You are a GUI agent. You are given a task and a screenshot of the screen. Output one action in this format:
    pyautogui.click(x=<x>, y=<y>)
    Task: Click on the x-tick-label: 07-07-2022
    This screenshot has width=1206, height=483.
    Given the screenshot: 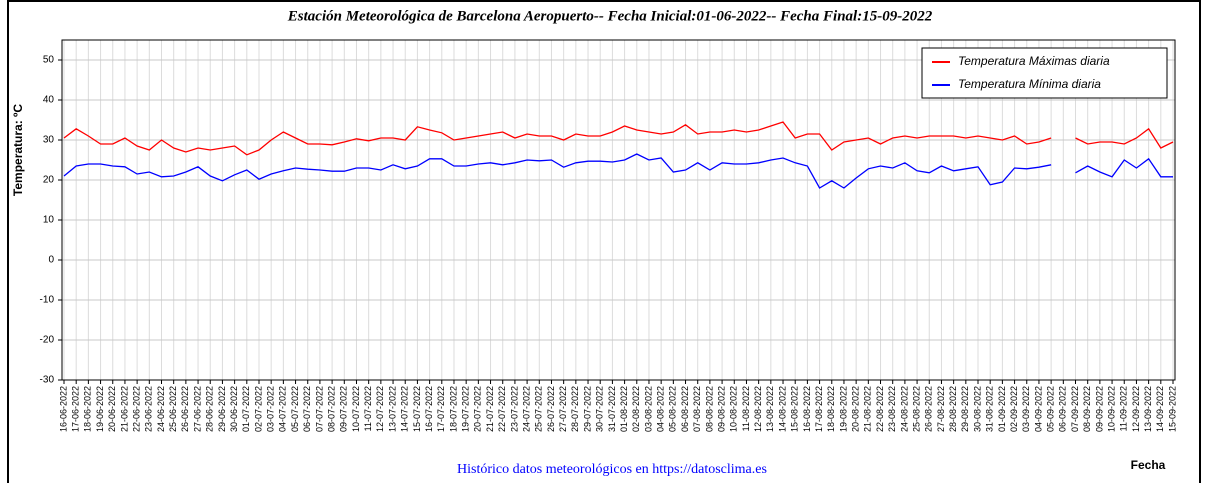 What is the action you would take?
    pyautogui.click(x=319, y=409)
    